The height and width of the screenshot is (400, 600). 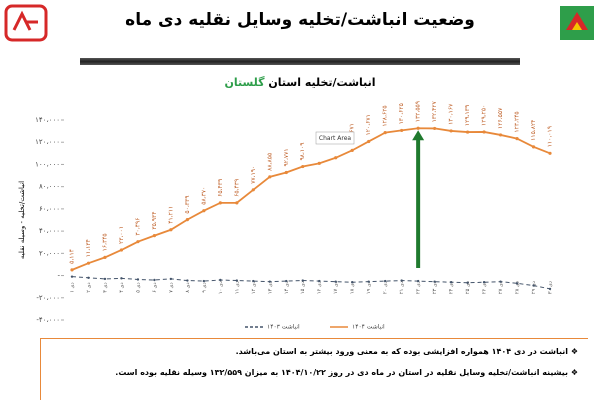 I want to click on x-tick-label: ۱۶ دی, so click(x=320, y=287).